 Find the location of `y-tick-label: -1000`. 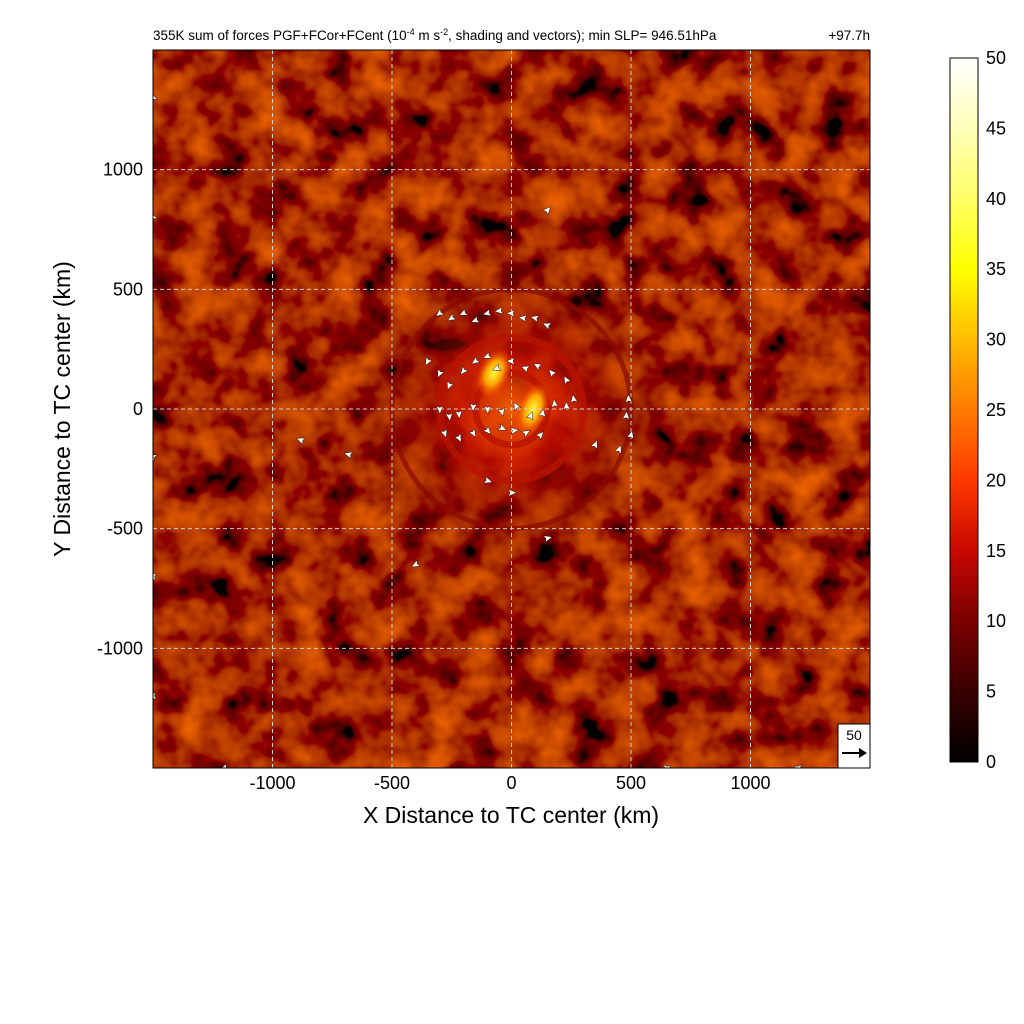

y-tick-label: -1000 is located at coordinates (120, 648).